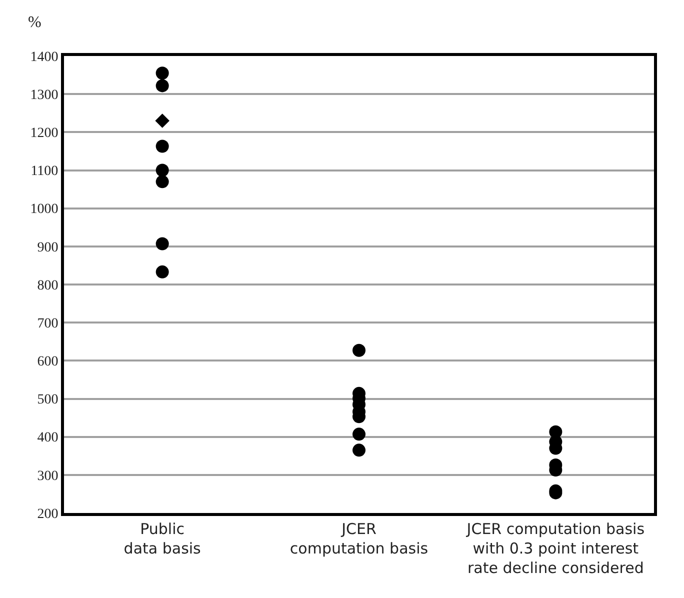 This screenshot has width=684, height=598. Describe the element at coordinates (163, 539) in the screenshot. I see `x-tick-label: Public data basis` at that location.